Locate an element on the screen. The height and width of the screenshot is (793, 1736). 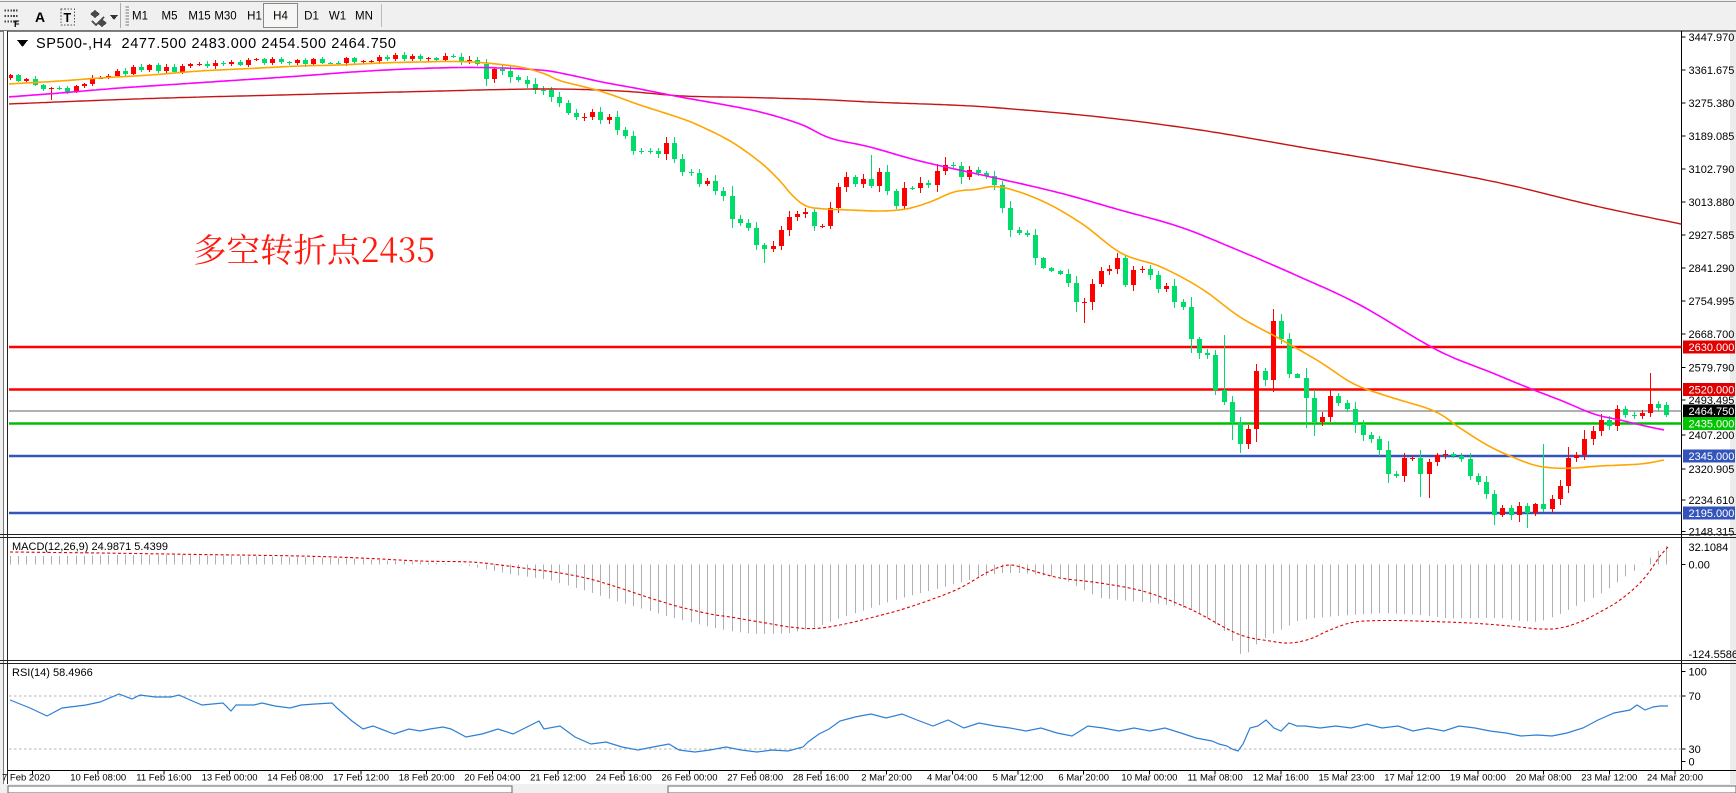
svg-text: 23 Mar 12:00 is located at coordinates (1609, 778).